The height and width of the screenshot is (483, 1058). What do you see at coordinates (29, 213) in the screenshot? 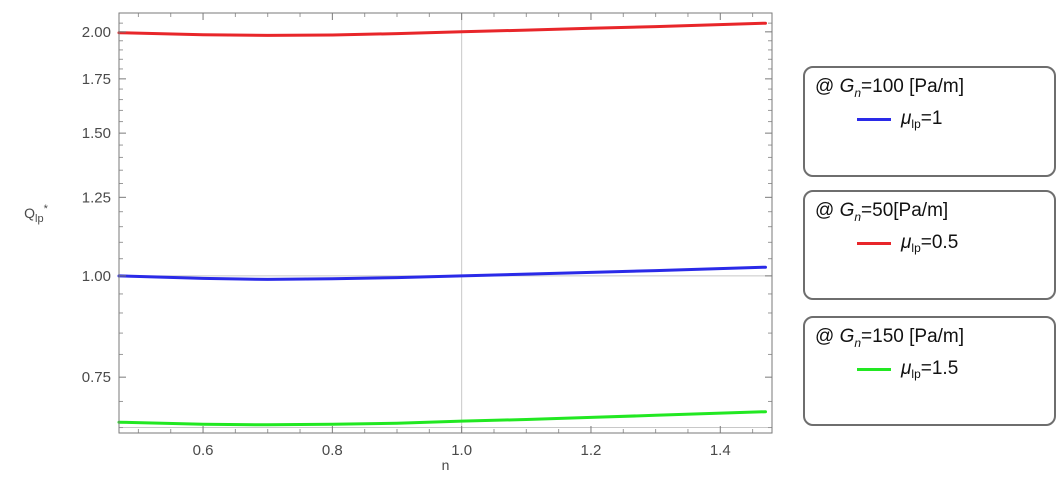
I see `y-axis-label-main: Q` at bounding box center [29, 213].